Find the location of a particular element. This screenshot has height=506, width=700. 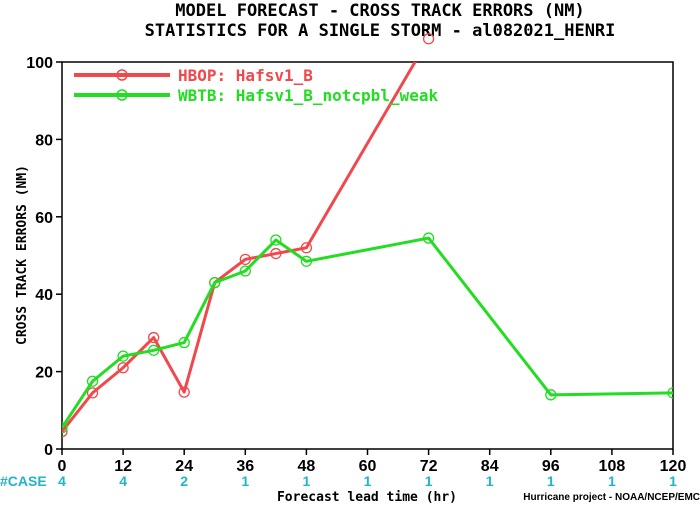

case-counts: 4 4 2 1 1 1 1 1 1 1 1 is located at coordinates (367, 481).